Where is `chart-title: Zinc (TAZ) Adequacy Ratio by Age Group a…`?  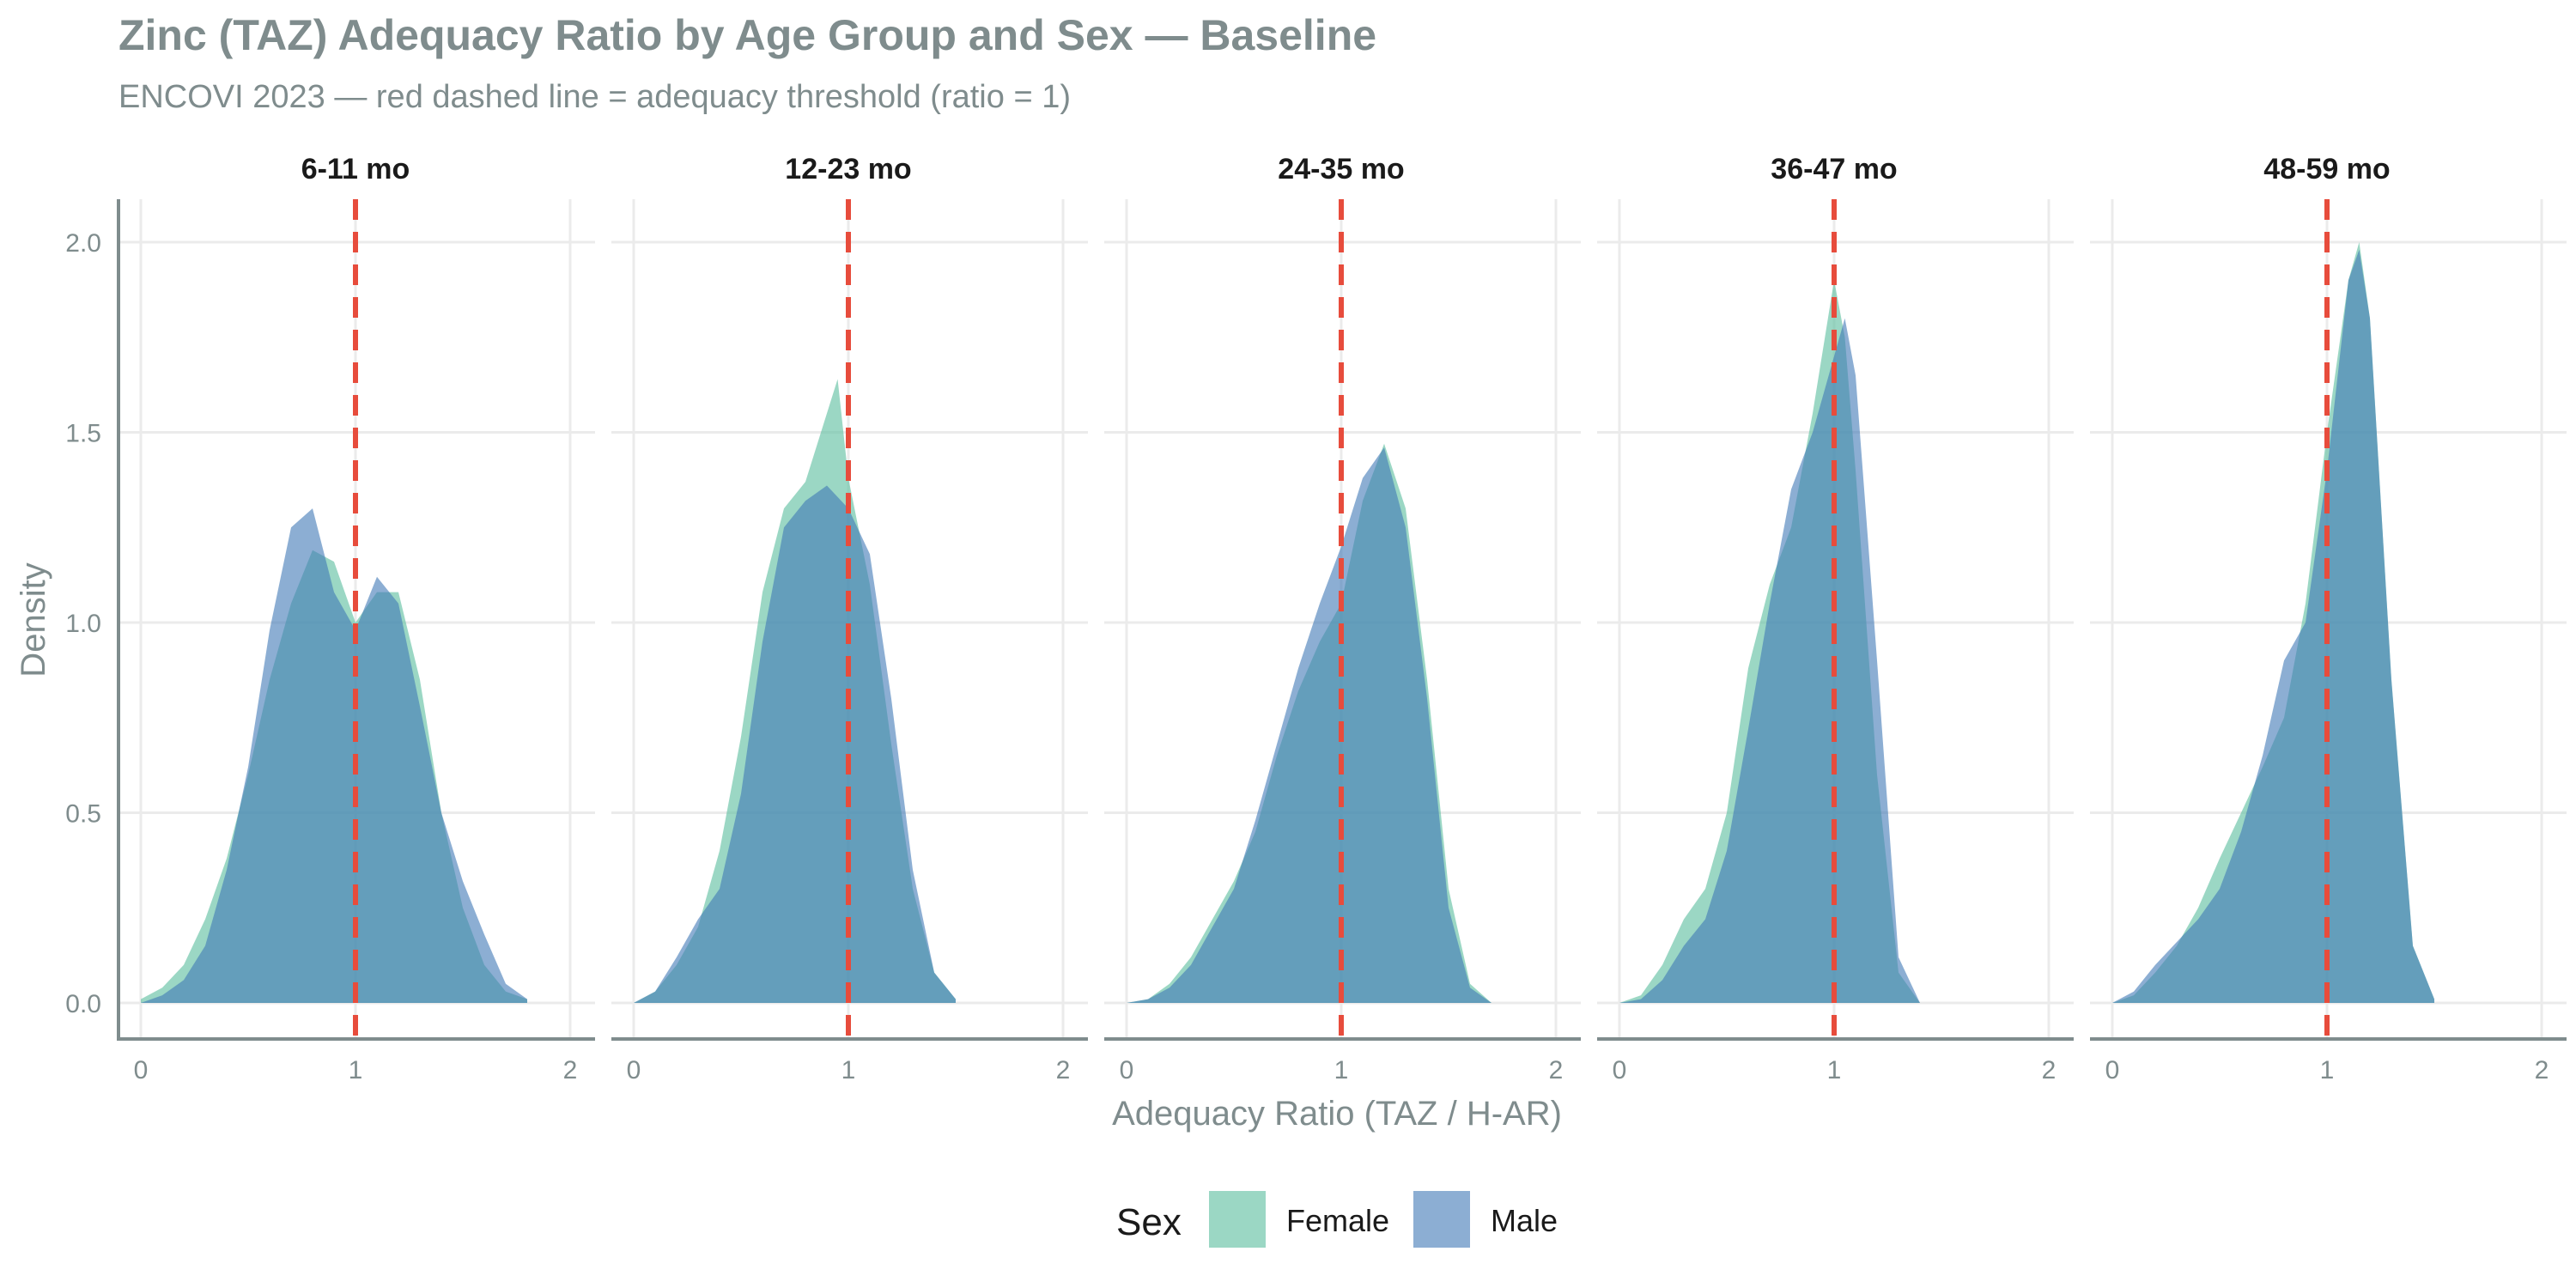
chart-title: Zinc (TAZ) Adequacy Ratio by Age Group a… is located at coordinates (747, 35).